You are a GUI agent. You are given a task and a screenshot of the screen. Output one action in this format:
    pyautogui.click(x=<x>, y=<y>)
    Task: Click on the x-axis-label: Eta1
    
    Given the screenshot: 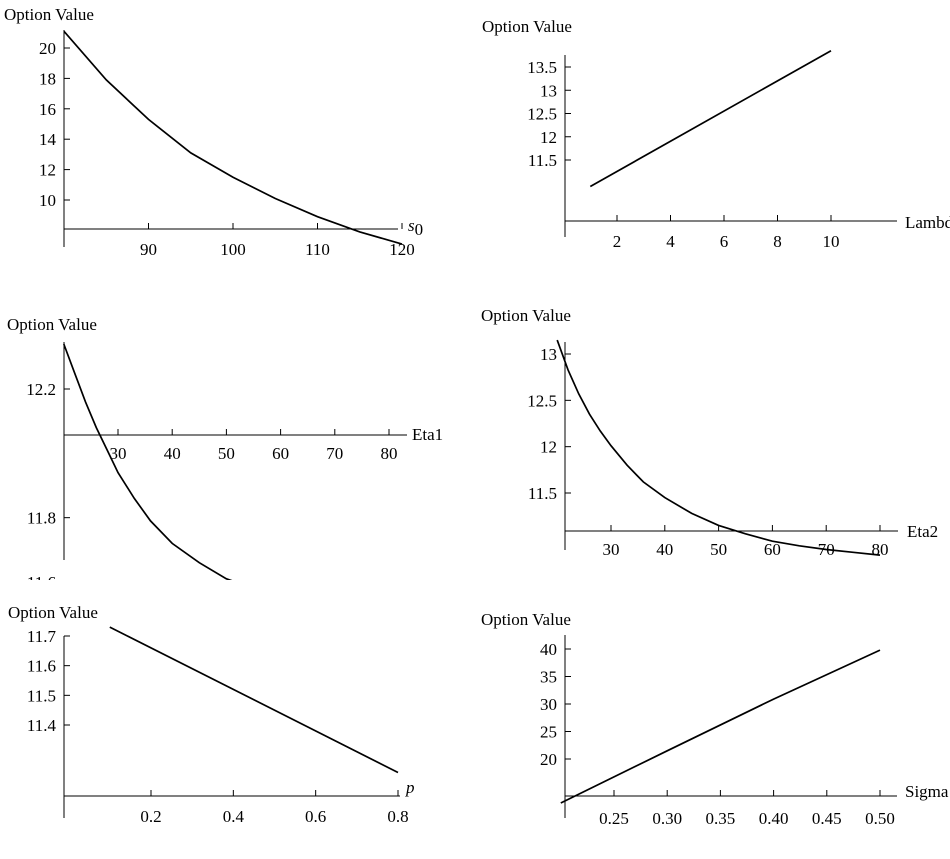 What is the action you would take?
    pyautogui.click(x=427, y=434)
    